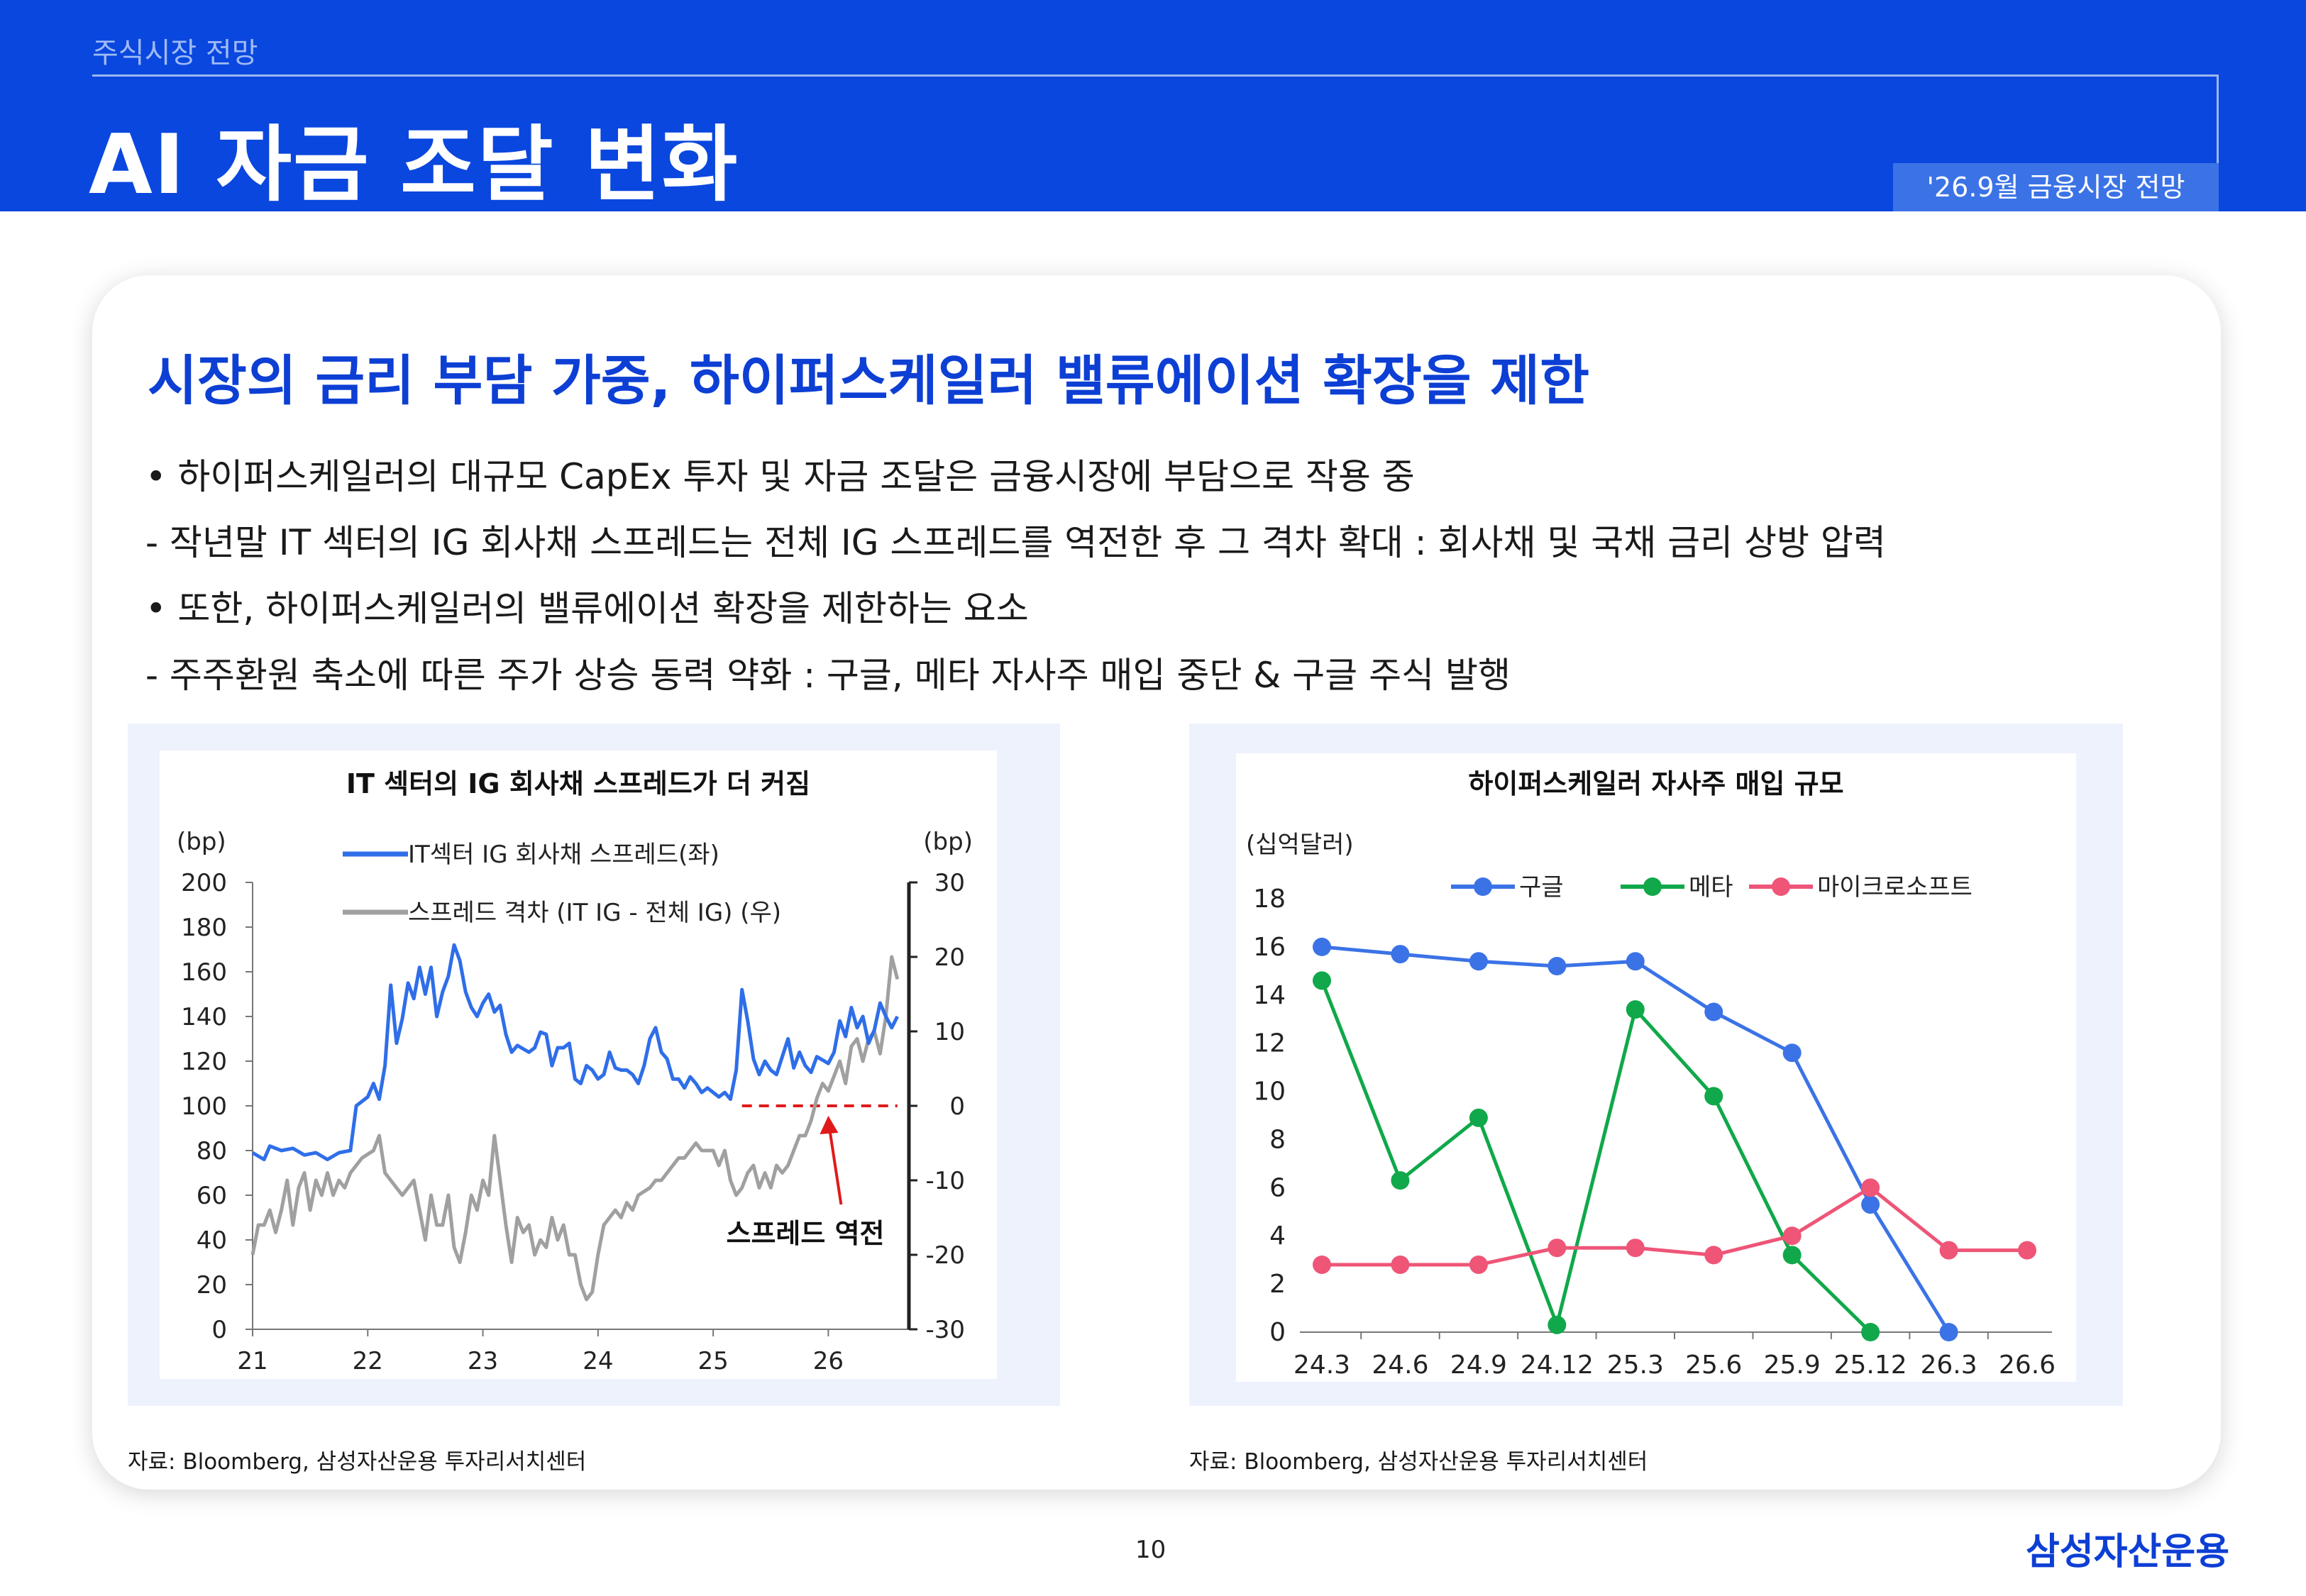 Image resolution: width=2306 pixels, height=1596 pixels. What do you see at coordinates (1277, 1139) in the screenshot?
I see `y-tick-label: 8` at bounding box center [1277, 1139].